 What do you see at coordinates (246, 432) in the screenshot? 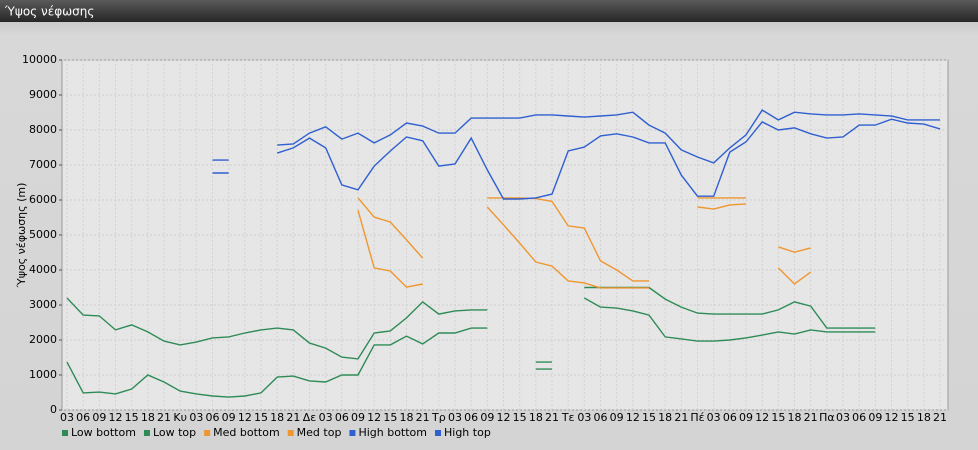
I see `legend-label: Med bottom` at bounding box center [246, 432].